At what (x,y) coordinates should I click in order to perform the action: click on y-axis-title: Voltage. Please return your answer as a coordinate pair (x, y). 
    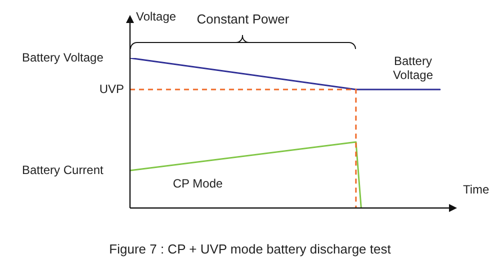
    Looking at the image, I should click on (156, 16).